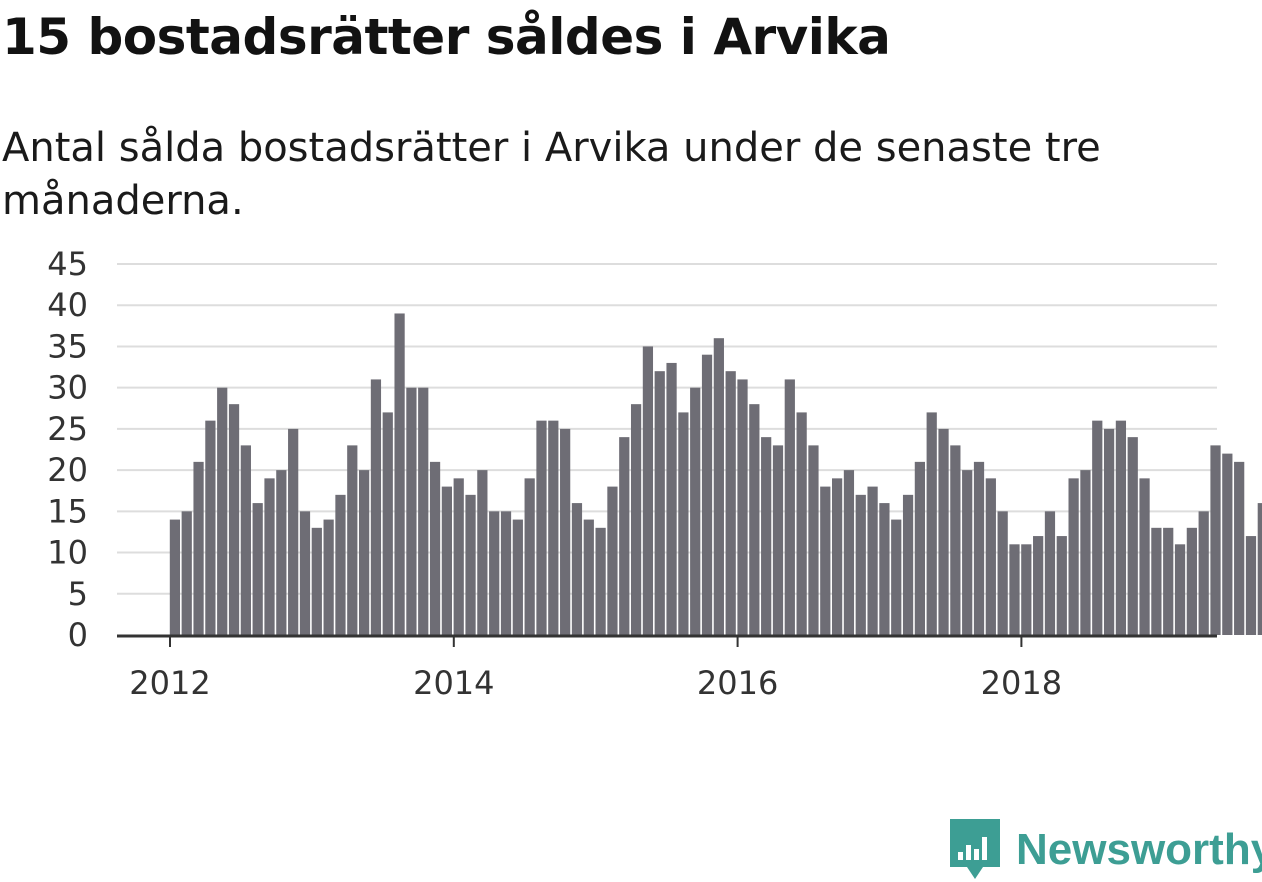  I want to click on y-tick-label: 30, so click(67, 388).